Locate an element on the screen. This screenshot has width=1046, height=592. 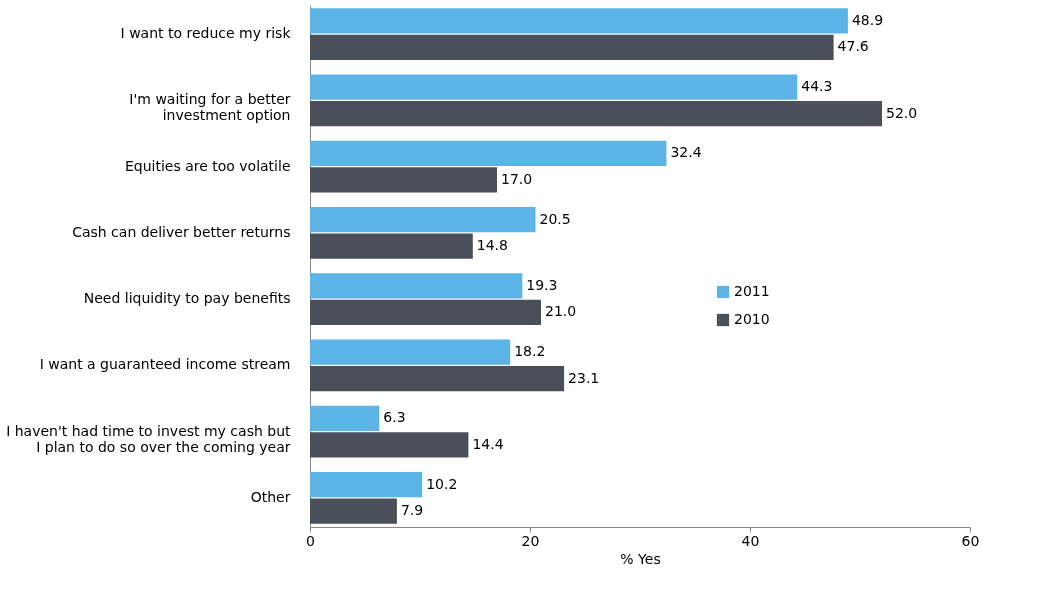
y-tick-label: Other is located at coordinates (270, 496).